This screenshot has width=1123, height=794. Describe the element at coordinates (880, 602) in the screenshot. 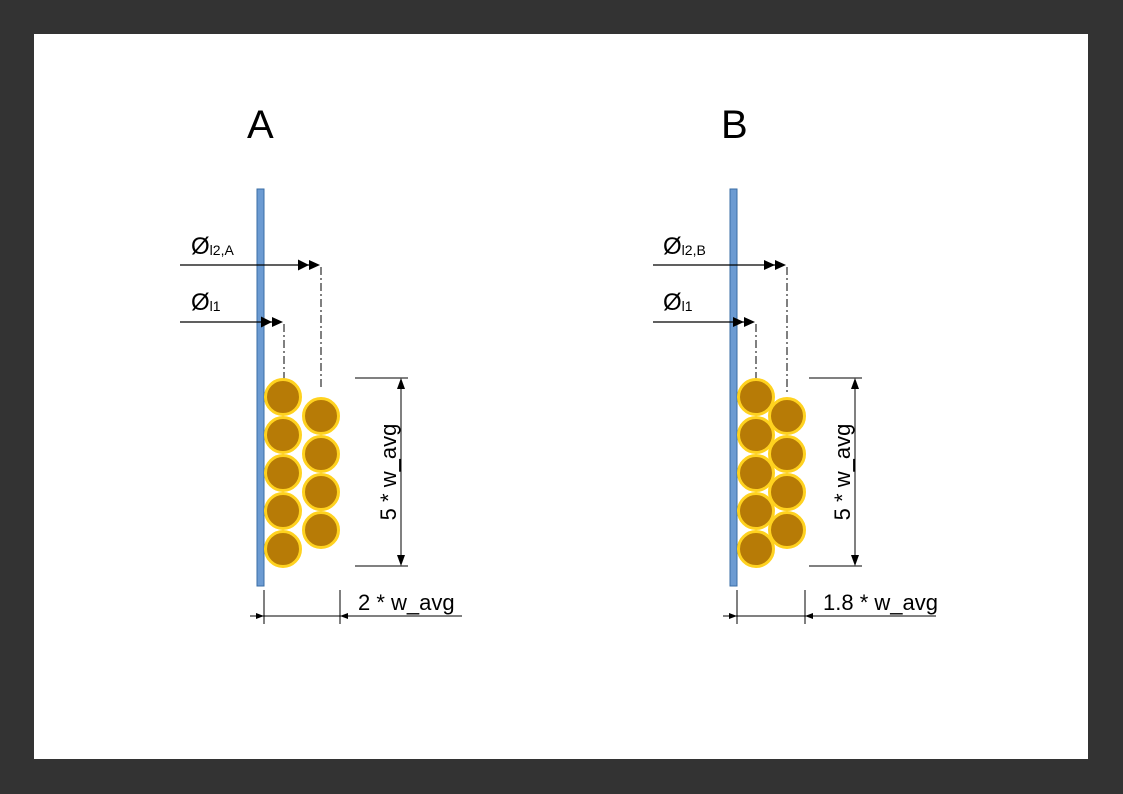

I see `panel-b-width-label: 1.8 * w_avg` at that location.